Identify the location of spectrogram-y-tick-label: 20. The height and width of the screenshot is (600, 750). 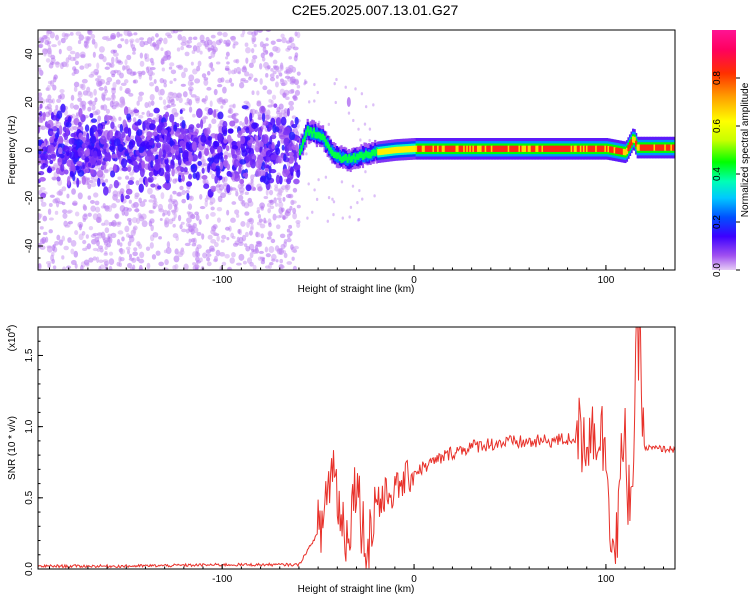
(29, 102).